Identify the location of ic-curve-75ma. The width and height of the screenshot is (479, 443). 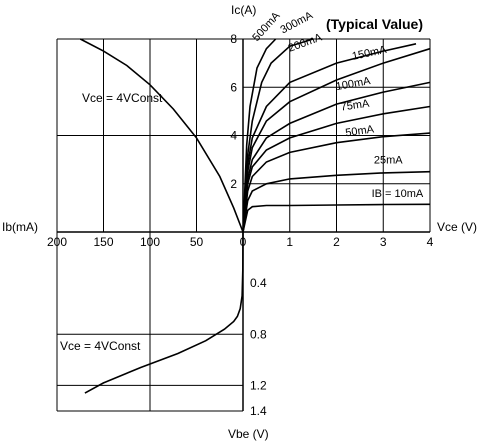
(336, 169).